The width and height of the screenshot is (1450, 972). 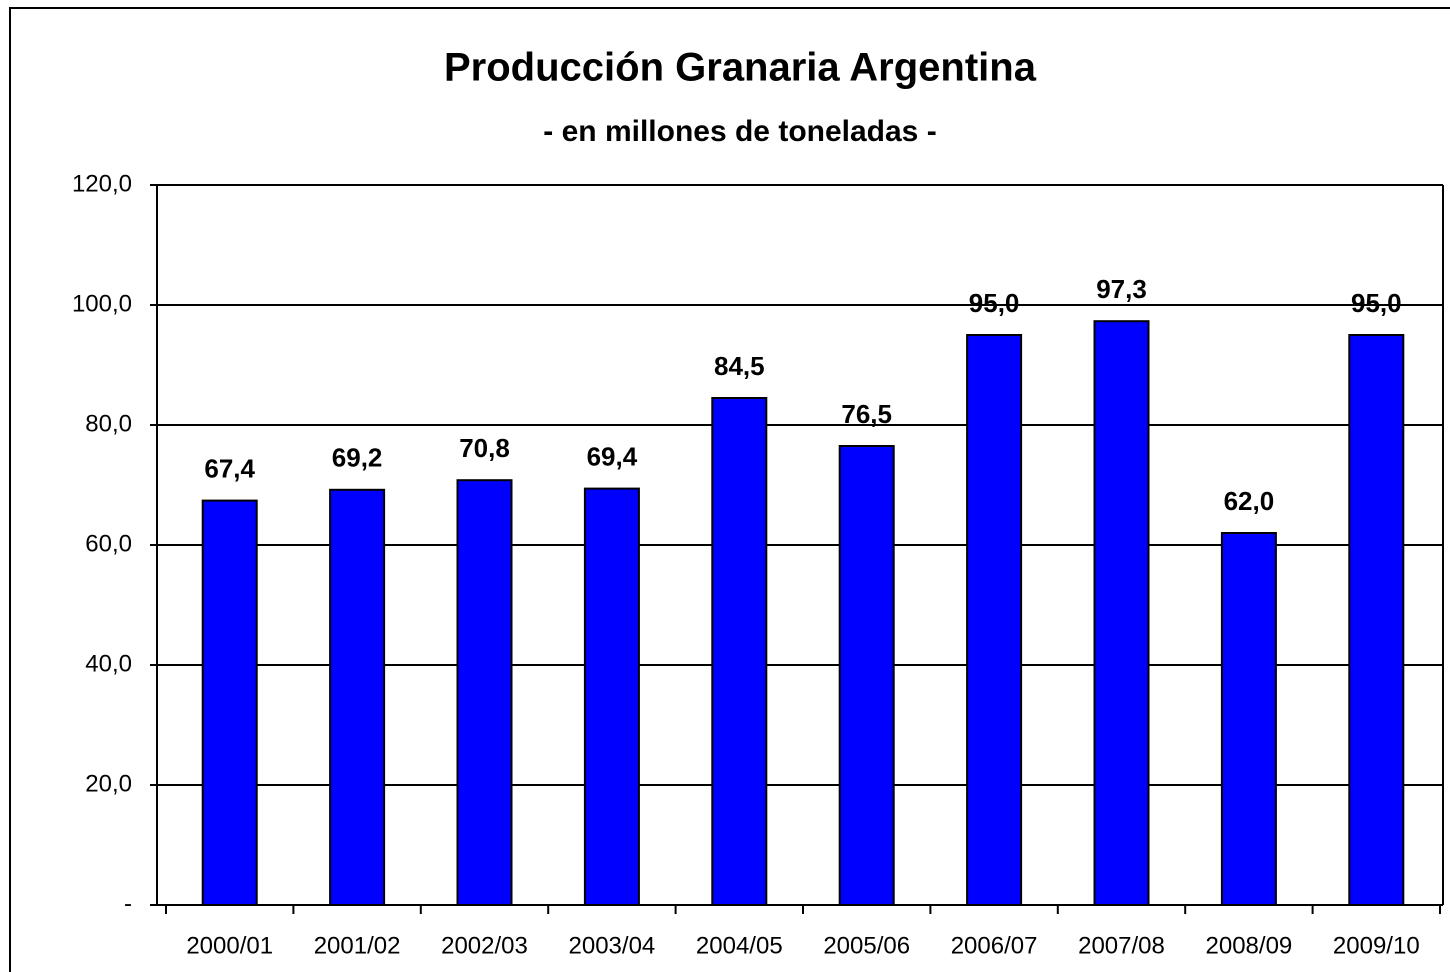 What do you see at coordinates (102, 303) in the screenshot?
I see `y-tick-label: 100,0` at bounding box center [102, 303].